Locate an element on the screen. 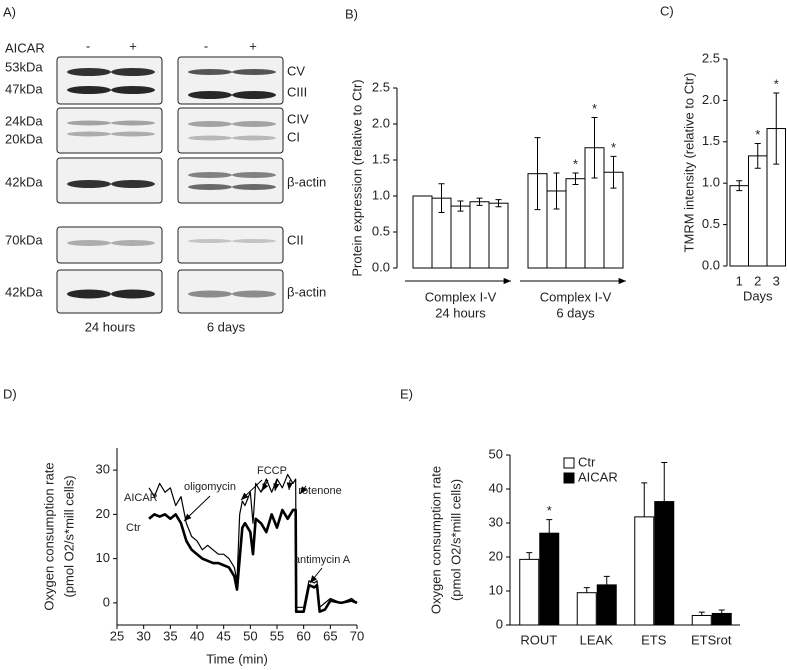 Image resolution: width=787 pixels, height=670 pixels. x-tick-label: 3 is located at coordinates (776, 280).